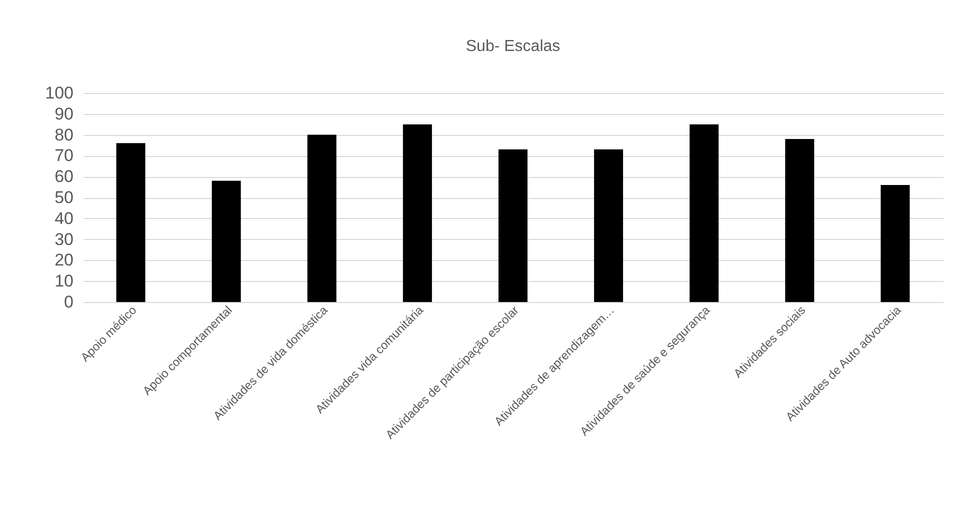 The width and height of the screenshot is (958, 522). What do you see at coordinates (64, 281) in the screenshot?
I see `y-tick-label: 10` at bounding box center [64, 281].